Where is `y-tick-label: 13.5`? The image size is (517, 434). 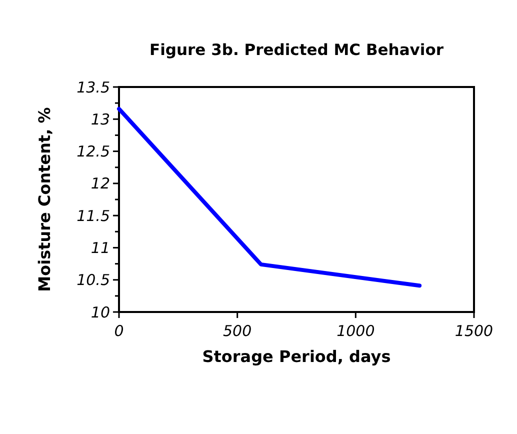 y-tick-label: 13.5 is located at coordinates (93, 87).